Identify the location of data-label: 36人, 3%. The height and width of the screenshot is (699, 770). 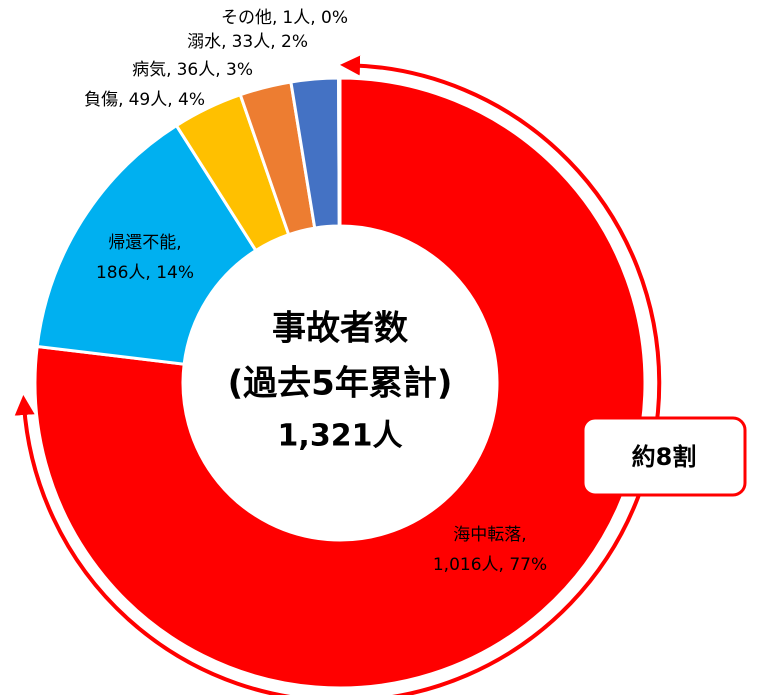
(215, 70).